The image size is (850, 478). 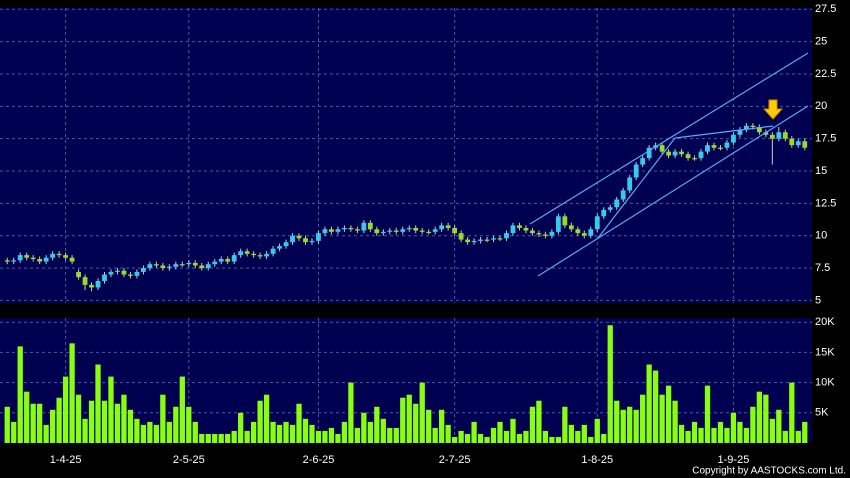 I want to click on y-tick-label: 12.5, so click(x=825, y=203).